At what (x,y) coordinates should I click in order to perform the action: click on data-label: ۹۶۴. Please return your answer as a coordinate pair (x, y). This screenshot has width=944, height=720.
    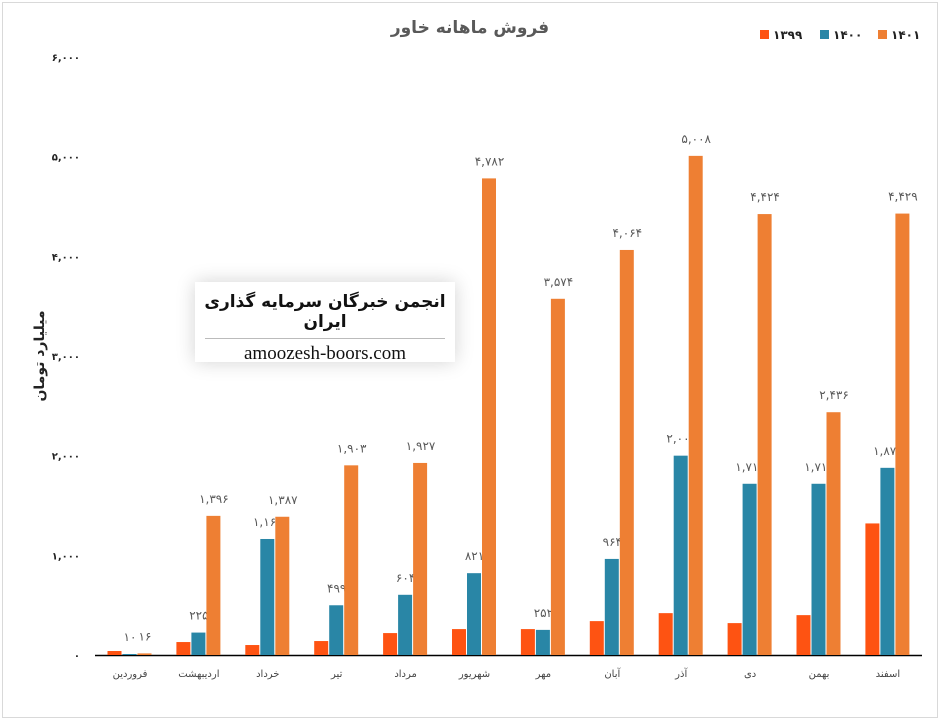
    Looking at the image, I should click on (612, 542).